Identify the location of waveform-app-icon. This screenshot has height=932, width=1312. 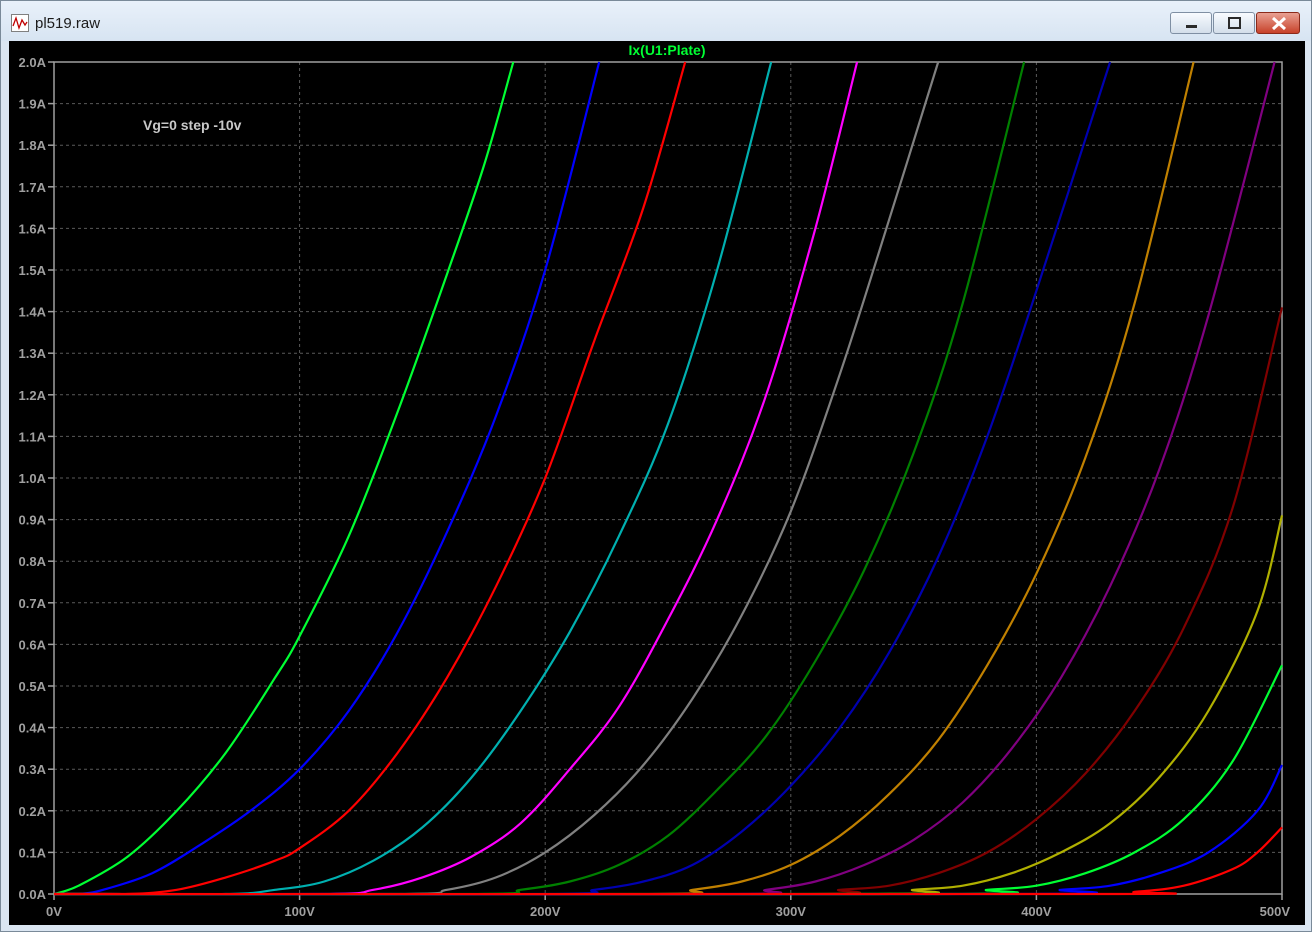
(20, 23).